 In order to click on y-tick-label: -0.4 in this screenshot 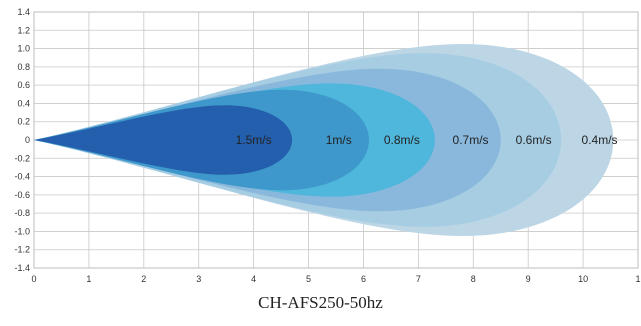, I will do `click(22, 177)`.